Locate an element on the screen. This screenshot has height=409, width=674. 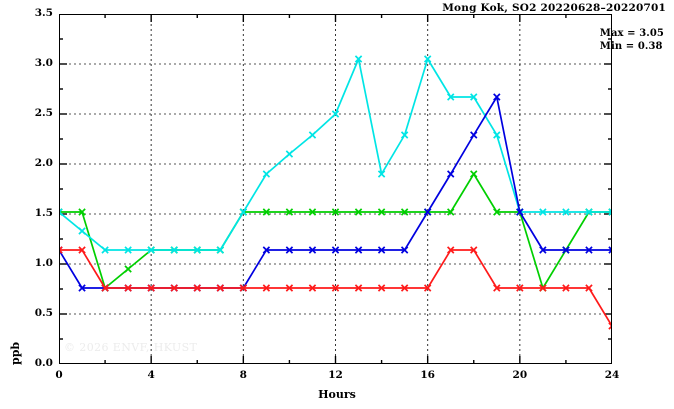
max-value-label: Max = 3.05 is located at coordinates (631, 33).